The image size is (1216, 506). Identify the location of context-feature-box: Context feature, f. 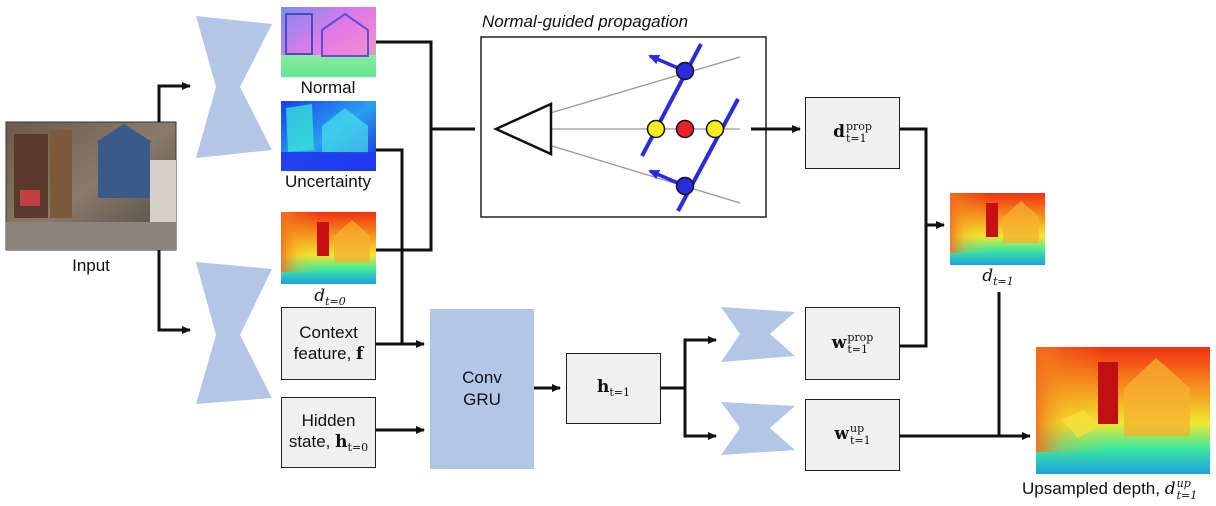
(328, 343).